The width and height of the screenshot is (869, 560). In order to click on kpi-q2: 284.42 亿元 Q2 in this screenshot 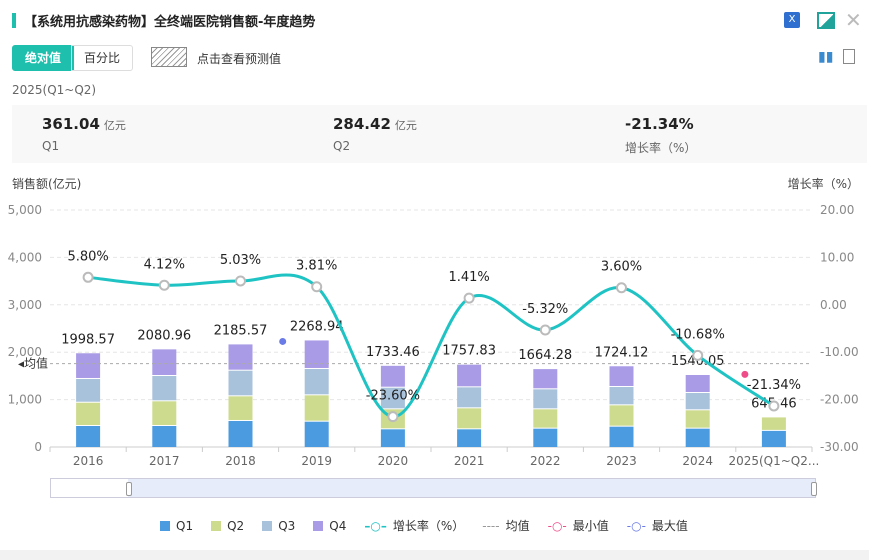, I will do `click(375, 134)`.